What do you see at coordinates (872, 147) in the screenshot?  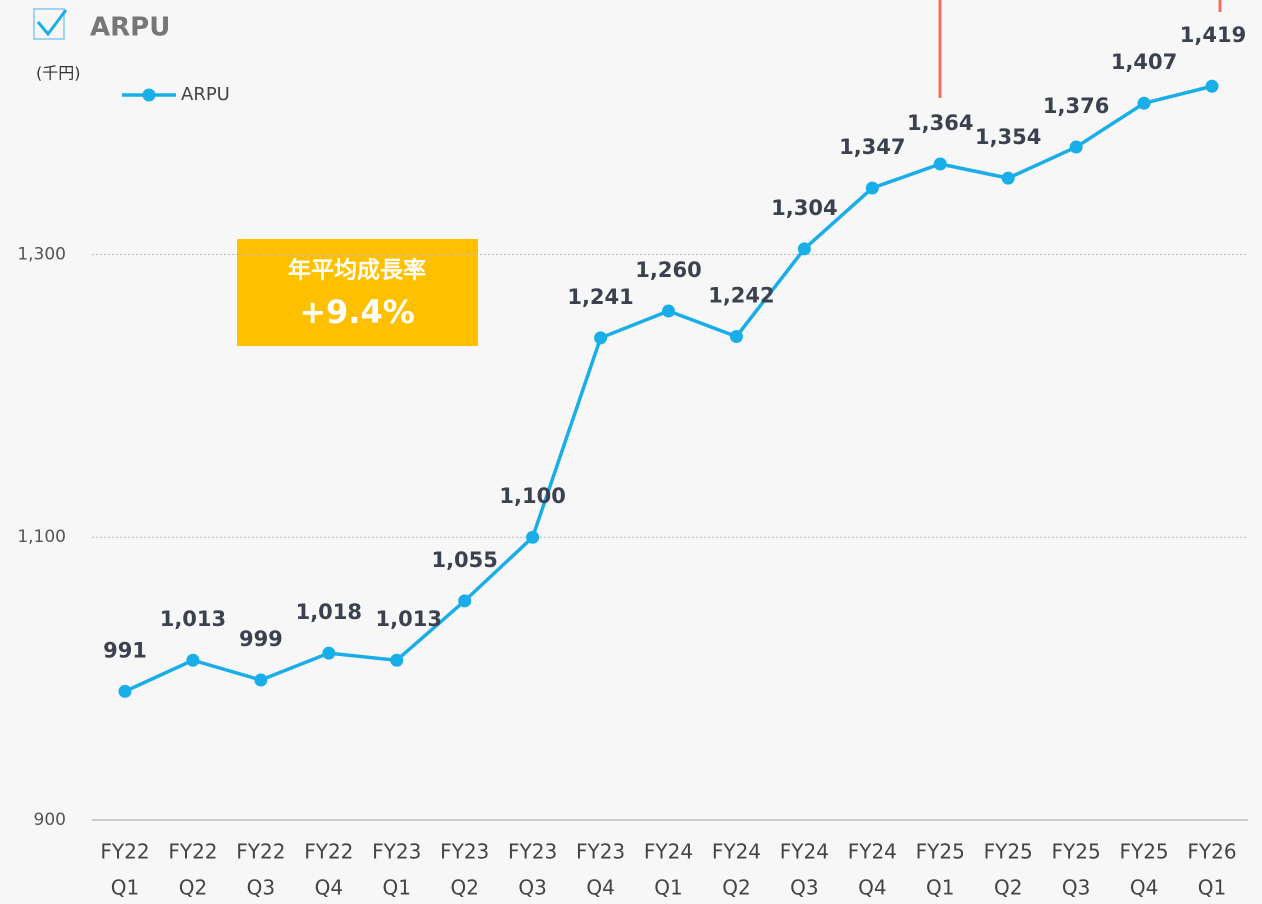 I see `value-label: 1,347` at bounding box center [872, 147].